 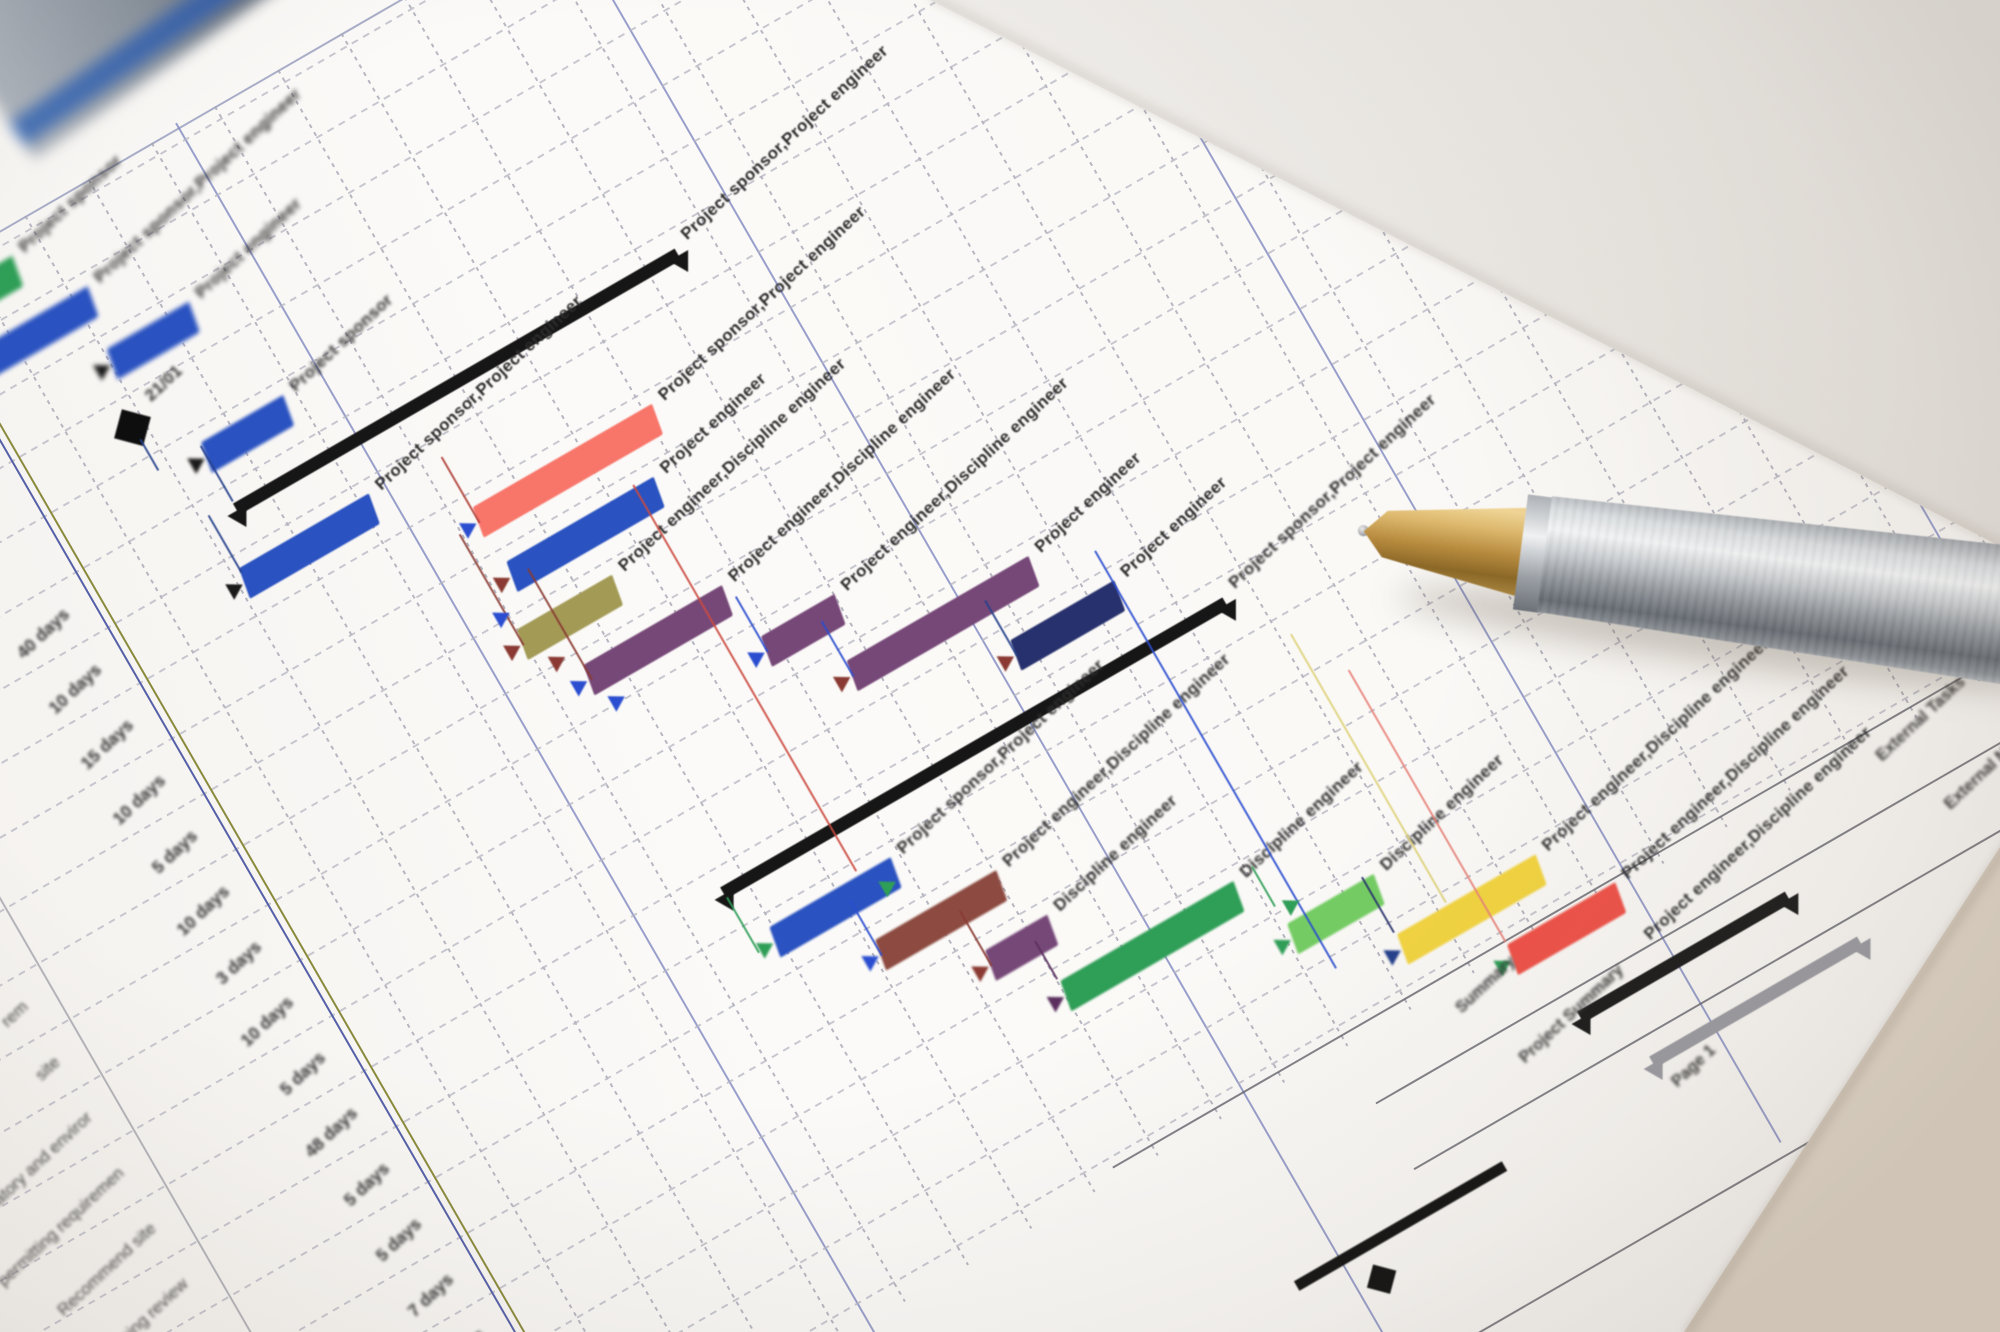 I want to click on legend-progress-line-symbol, so click(x=1400, y=1226).